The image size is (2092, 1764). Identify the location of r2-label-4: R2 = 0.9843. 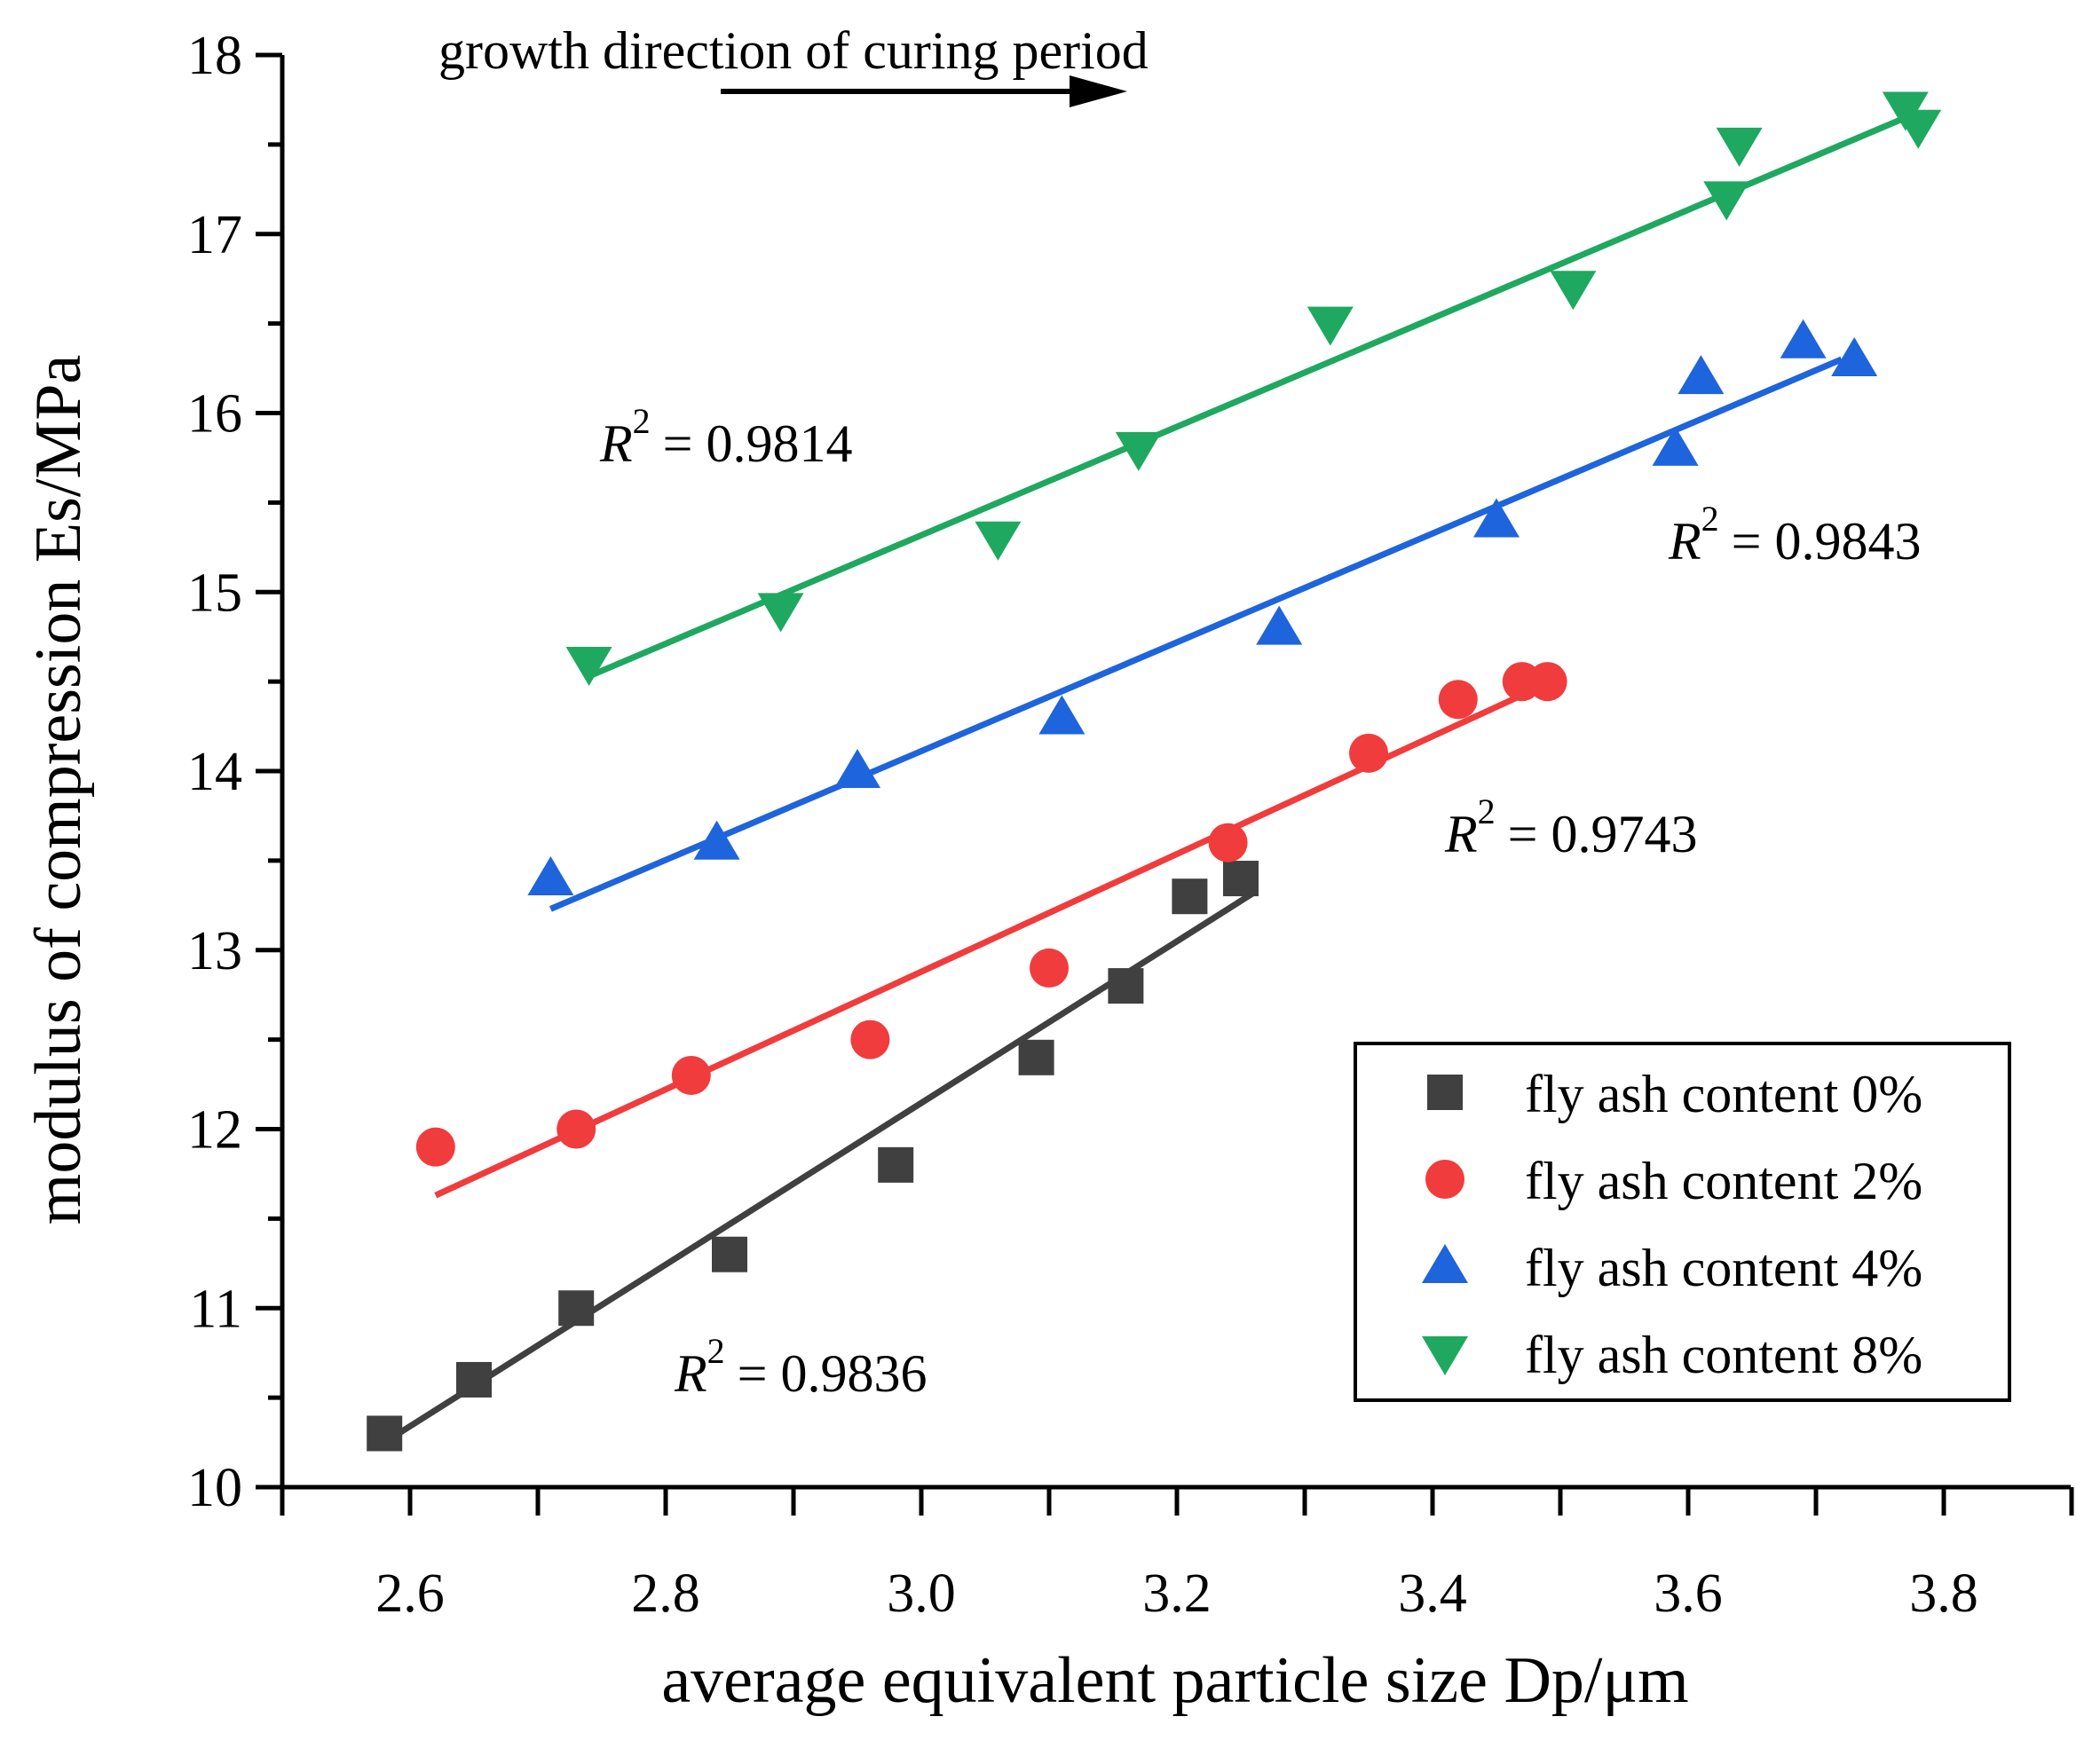
(1795, 535).